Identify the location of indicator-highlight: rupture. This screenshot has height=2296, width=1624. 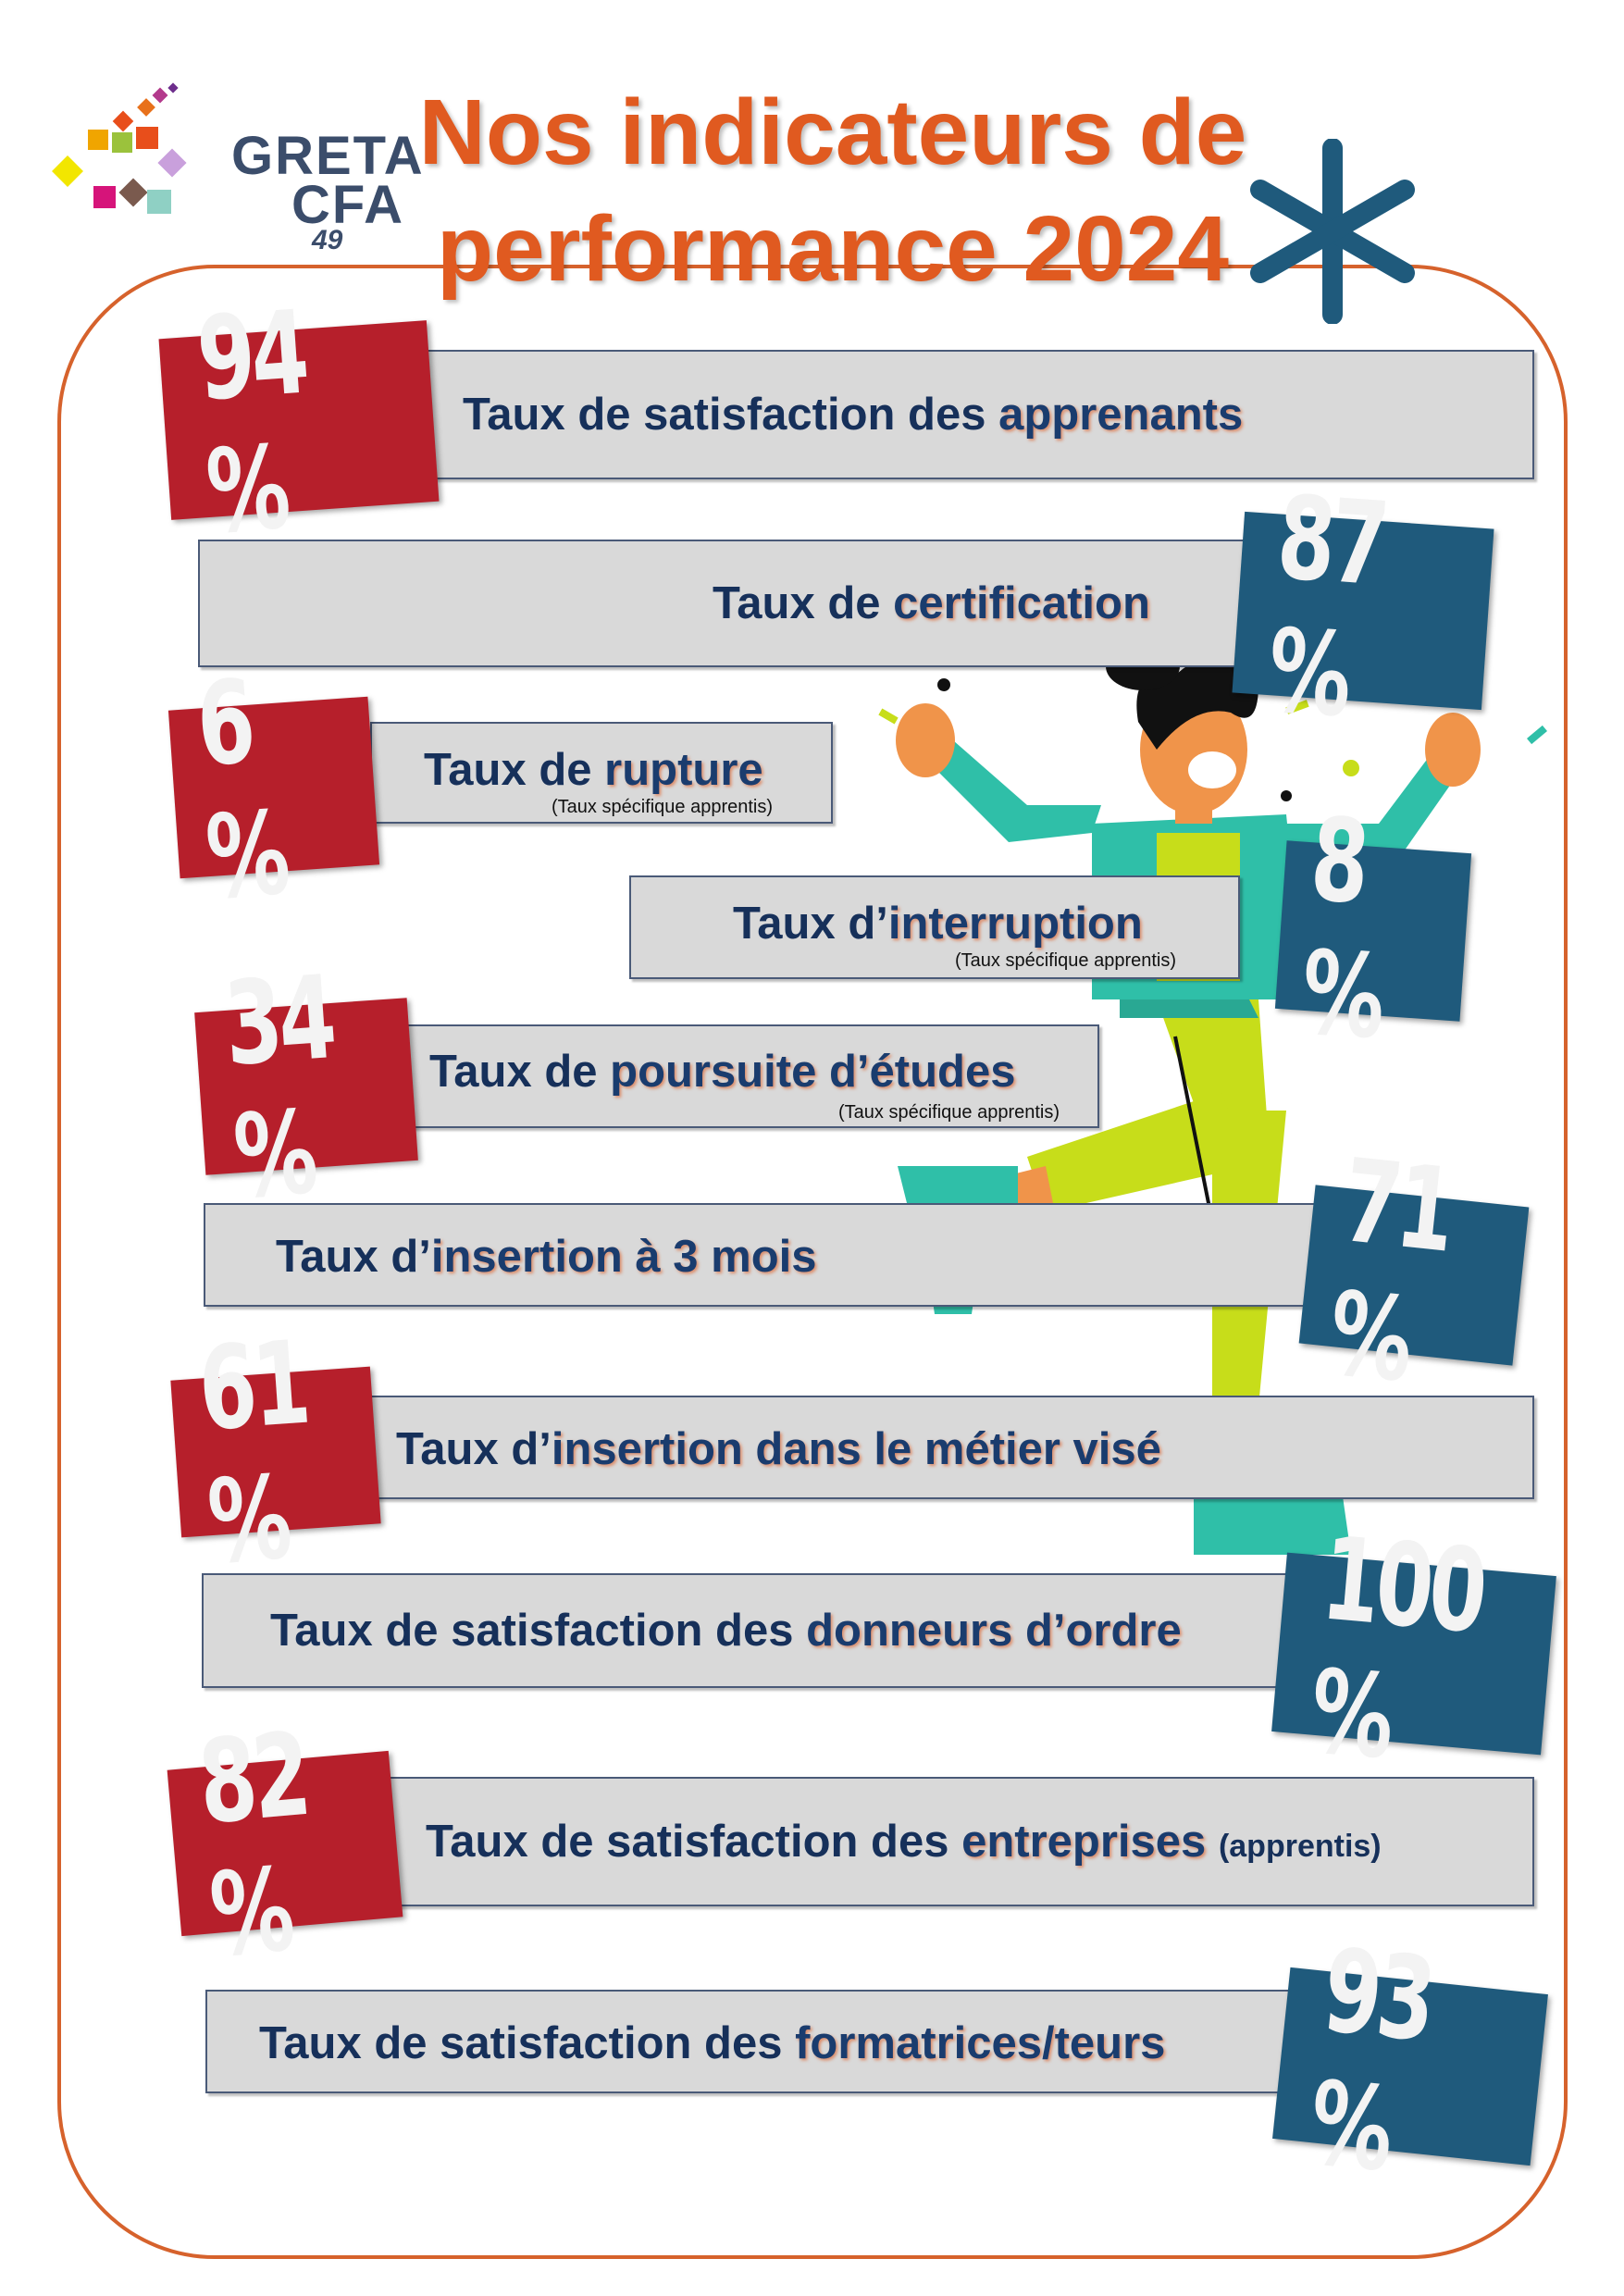
(683, 770).